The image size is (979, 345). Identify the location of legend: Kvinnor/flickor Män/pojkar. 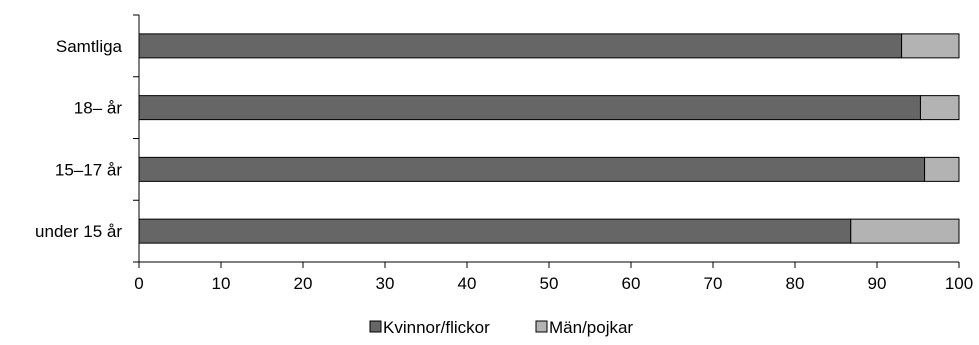
(501, 327).